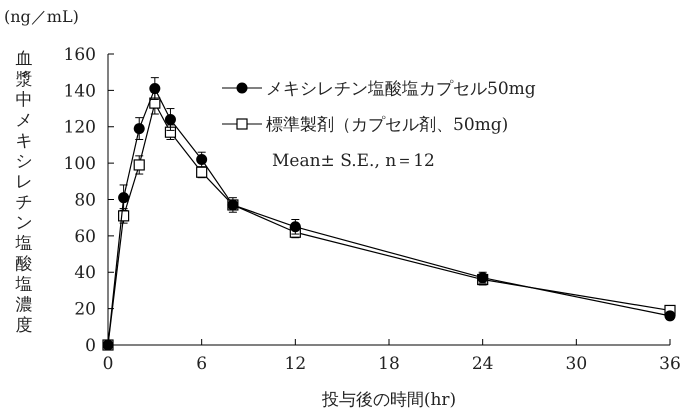  What do you see at coordinates (80, 91) in the screenshot?
I see `y-tick-label: 140` at bounding box center [80, 91].